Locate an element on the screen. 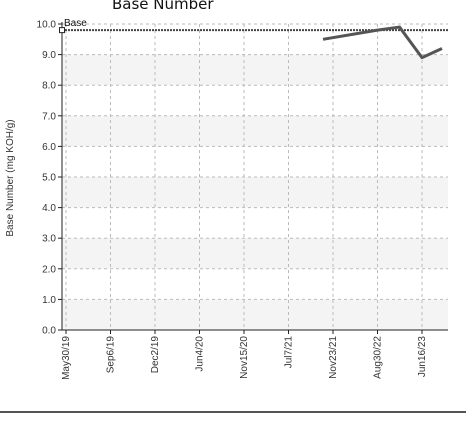 Image resolution: width=466 pixels, height=423 pixels. base-marker is located at coordinates (62, 30).